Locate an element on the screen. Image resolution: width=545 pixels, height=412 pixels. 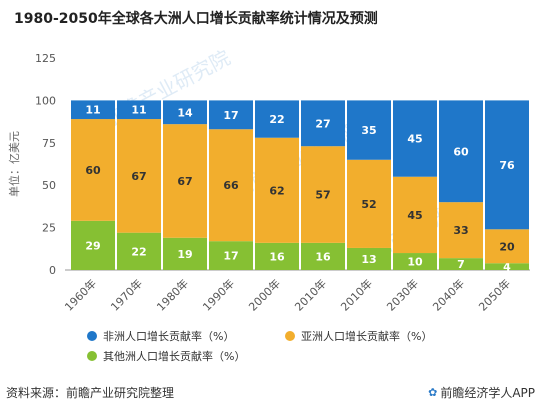
data-label-africa: 76 is located at coordinates (507, 165).